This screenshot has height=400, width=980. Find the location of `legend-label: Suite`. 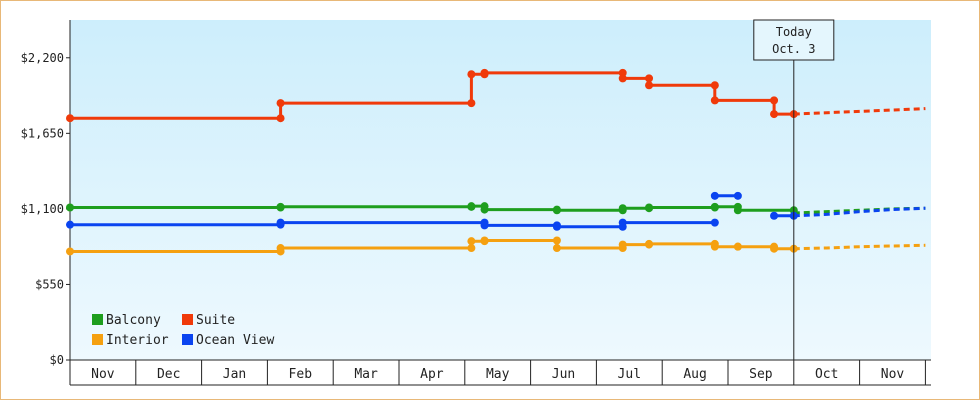

legend-label: Suite is located at coordinates (215, 320).